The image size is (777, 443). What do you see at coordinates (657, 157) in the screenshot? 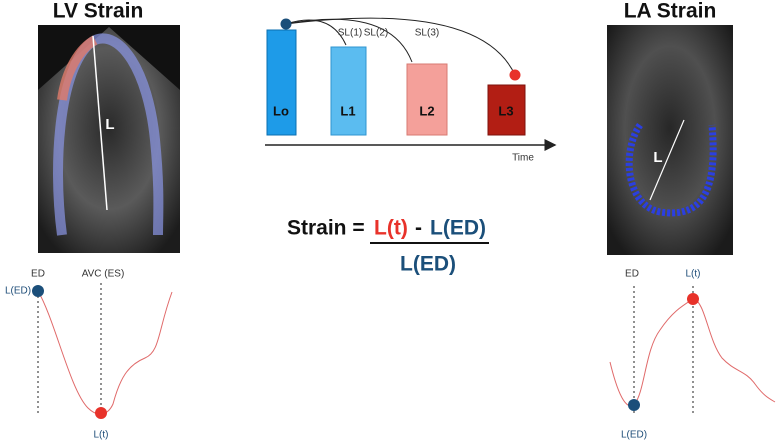
I see `la-image-label: L` at bounding box center [657, 157].